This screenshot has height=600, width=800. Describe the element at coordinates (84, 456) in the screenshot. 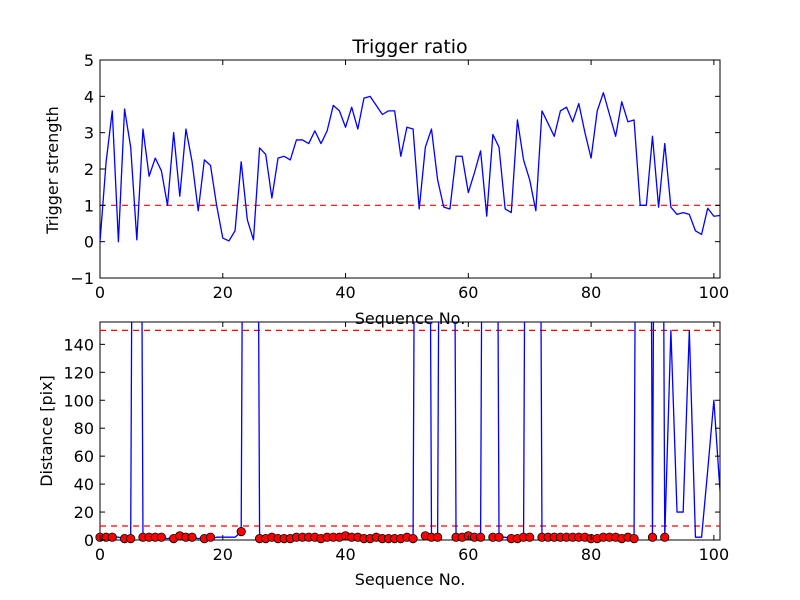

I see `y-tick-label: 60` at that location.